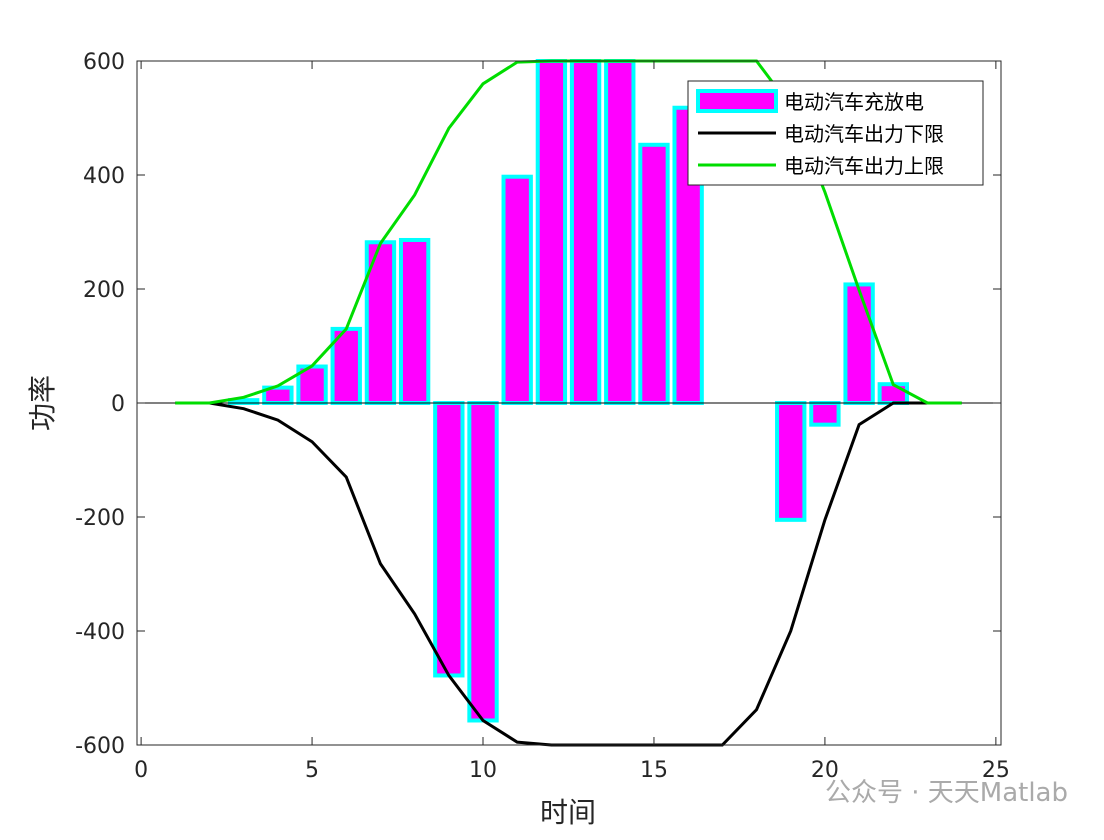 The width and height of the screenshot is (1104, 840). What do you see at coordinates (104, 62) in the screenshot?
I see `y-tick-label: 600` at bounding box center [104, 62].